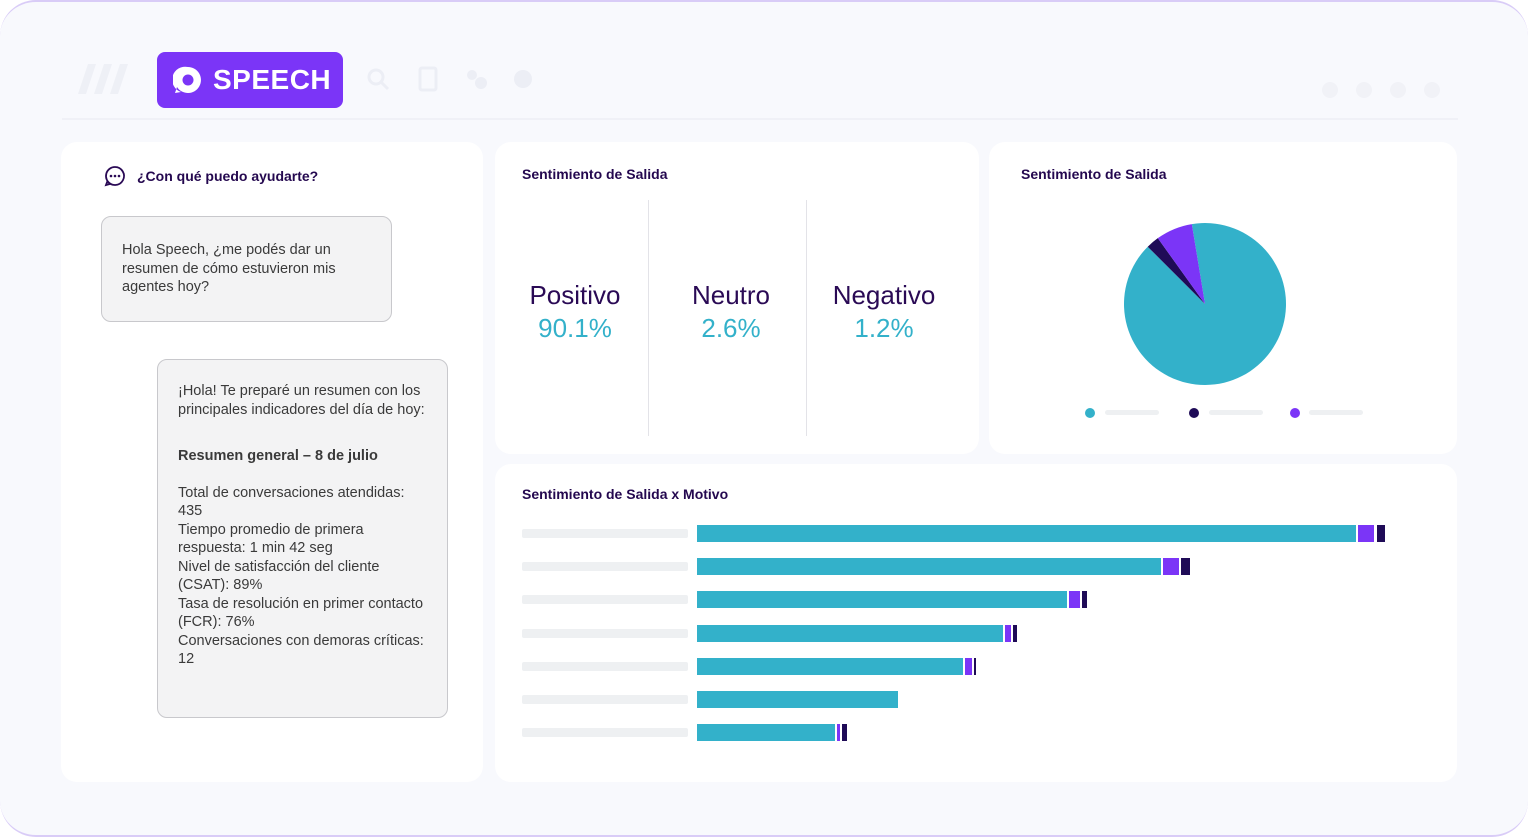 The image size is (1528, 837). I want to click on help-icon, so click(1330, 90).